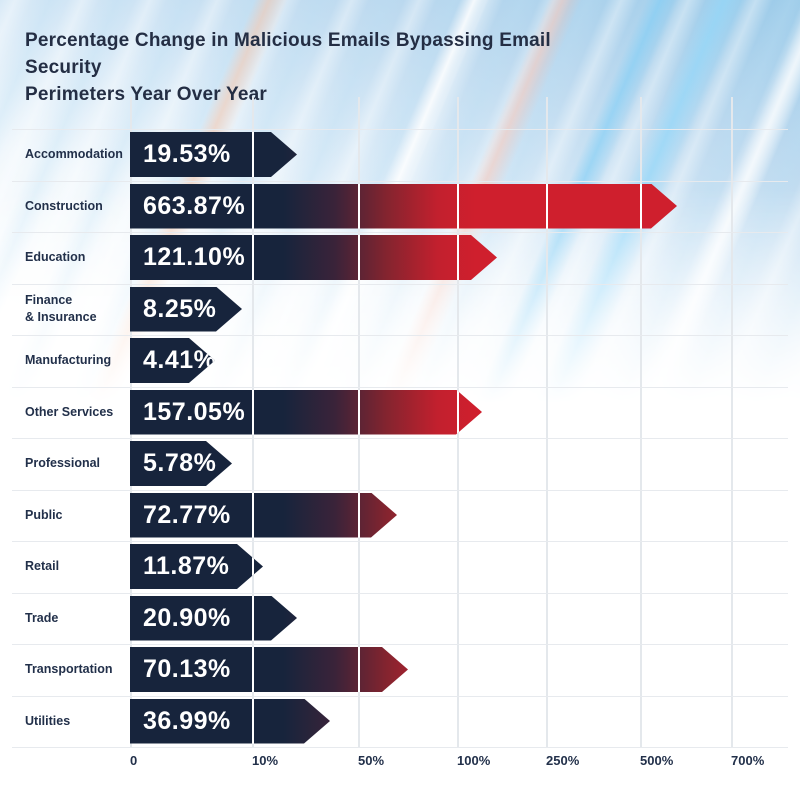 The width and height of the screenshot is (800, 800). I want to click on x-tick-label: 50%, so click(371, 760).